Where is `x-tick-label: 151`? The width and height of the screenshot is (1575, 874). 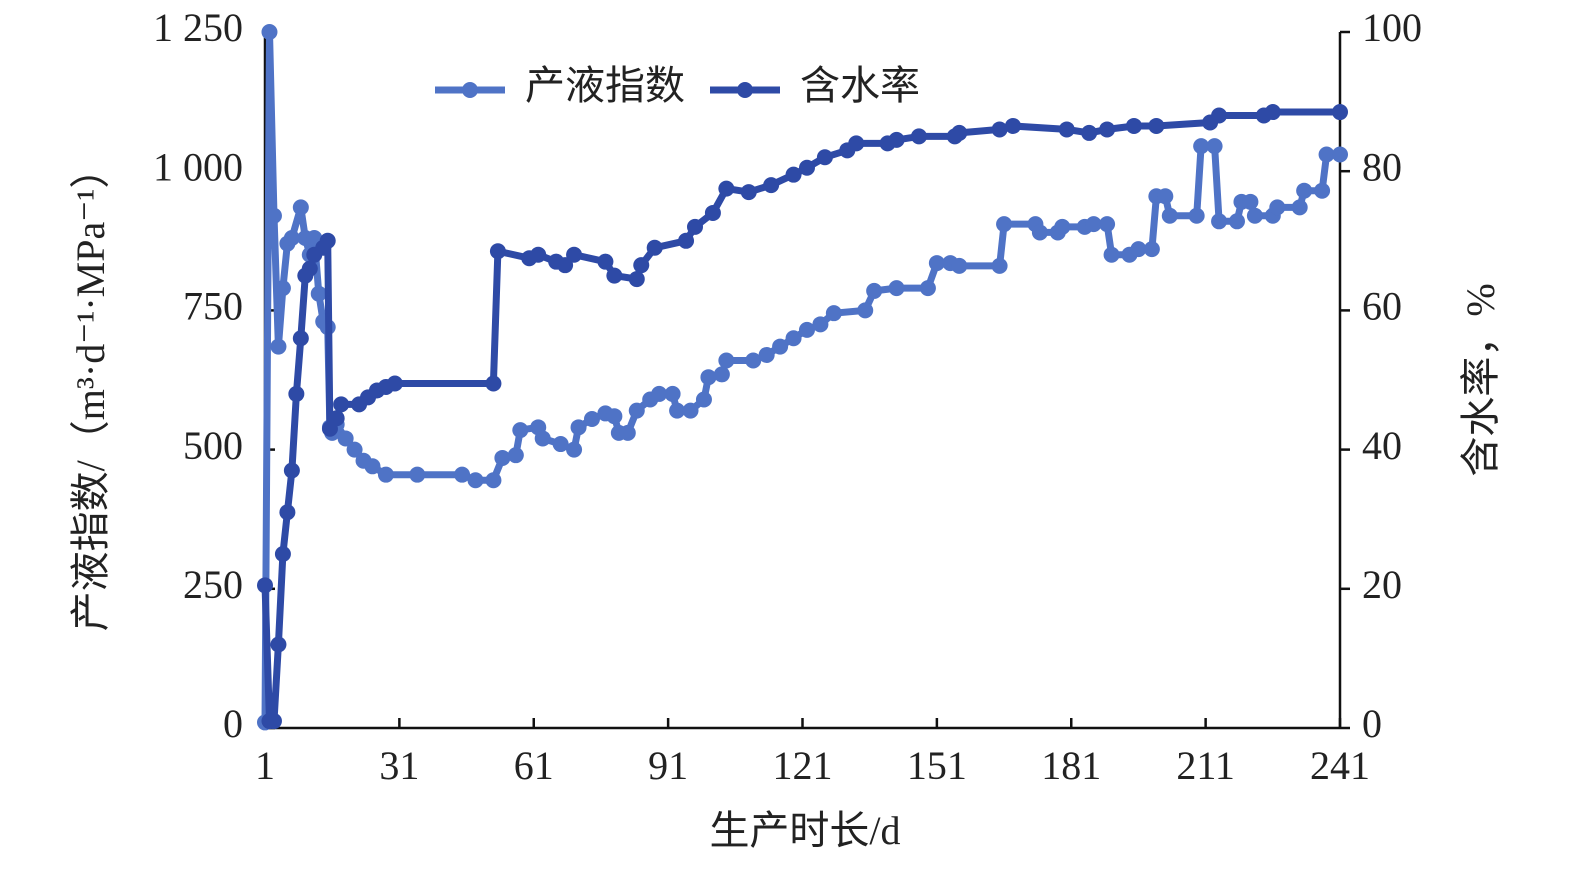 x-tick-label: 151 is located at coordinates (937, 765).